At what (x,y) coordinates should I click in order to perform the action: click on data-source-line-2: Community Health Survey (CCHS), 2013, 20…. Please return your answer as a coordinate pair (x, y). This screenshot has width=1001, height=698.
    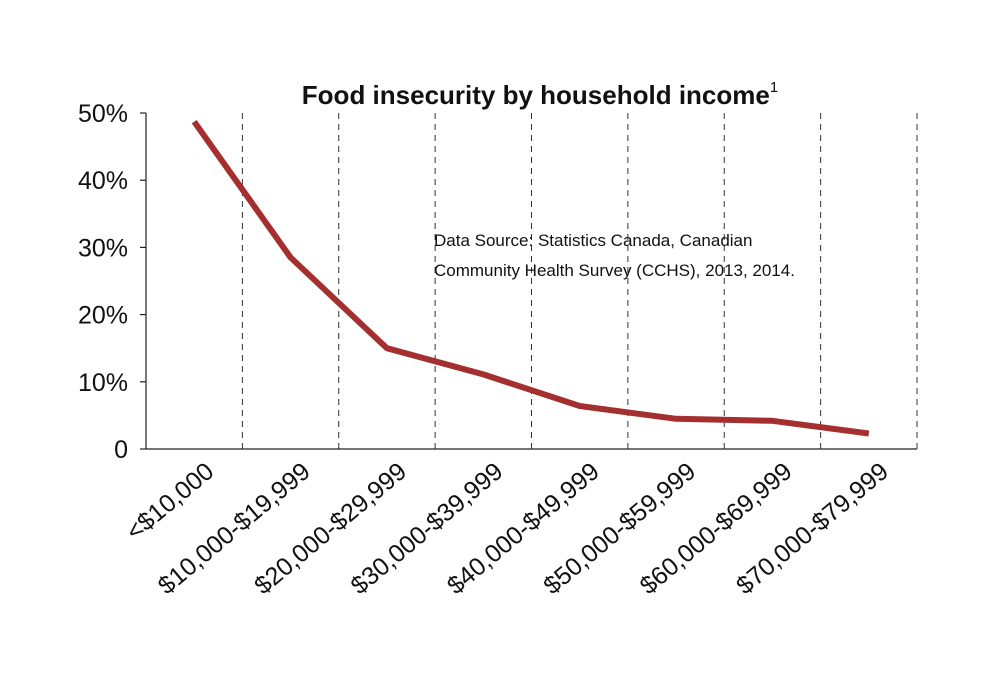
    Looking at the image, I should click on (614, 270).